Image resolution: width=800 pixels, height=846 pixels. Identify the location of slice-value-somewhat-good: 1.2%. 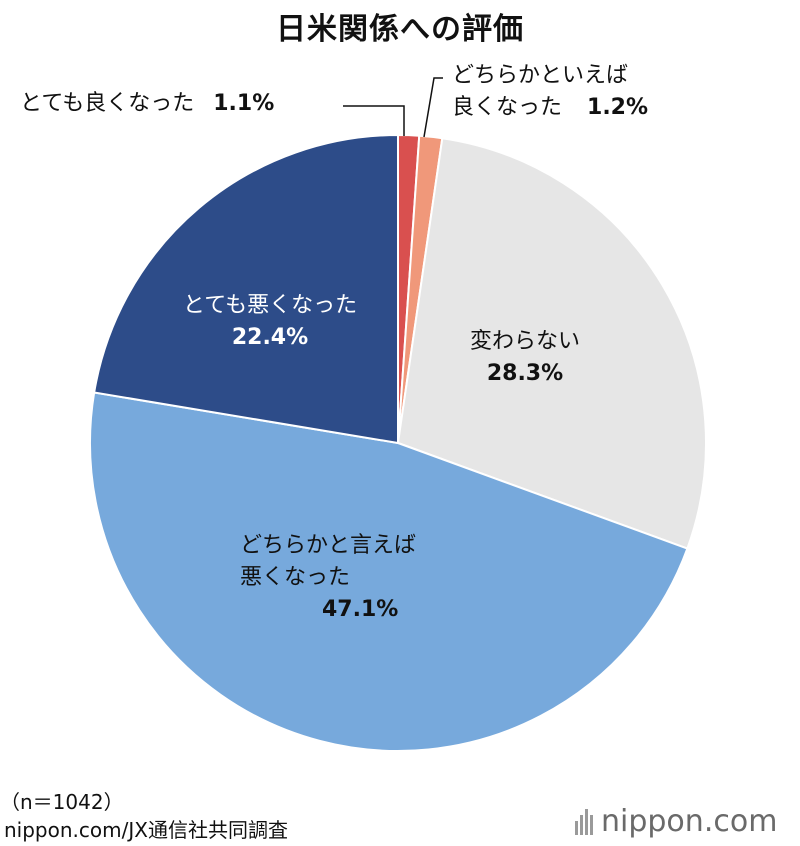
(618, 107).